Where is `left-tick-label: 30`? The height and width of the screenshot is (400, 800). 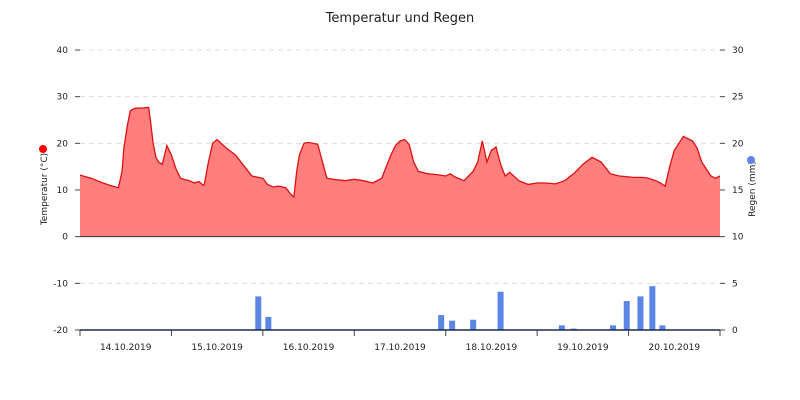 left-tick-label: 30 is located at coordinates (63, 98).